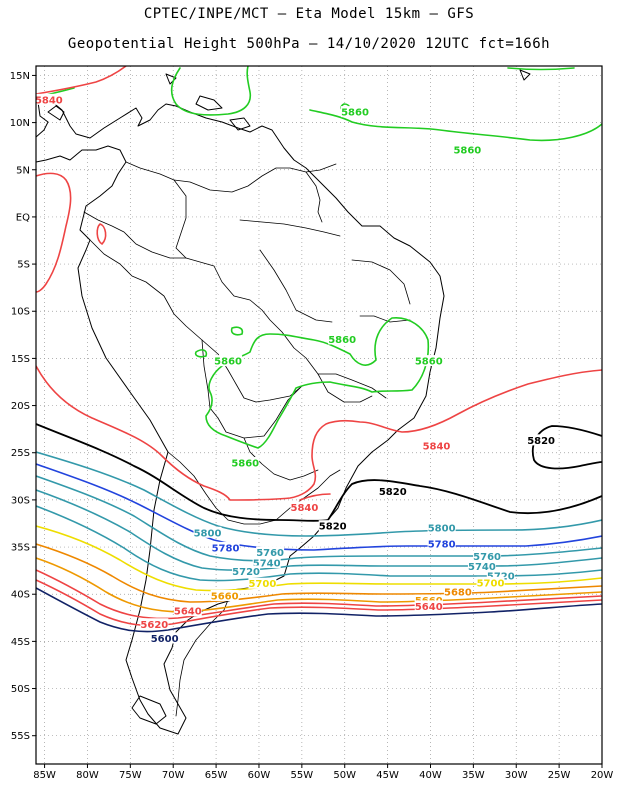 Image resolution: width=618 pixels, height=800 pixels. I want to click on lat-tick-label: 50S, so click(20, 689).